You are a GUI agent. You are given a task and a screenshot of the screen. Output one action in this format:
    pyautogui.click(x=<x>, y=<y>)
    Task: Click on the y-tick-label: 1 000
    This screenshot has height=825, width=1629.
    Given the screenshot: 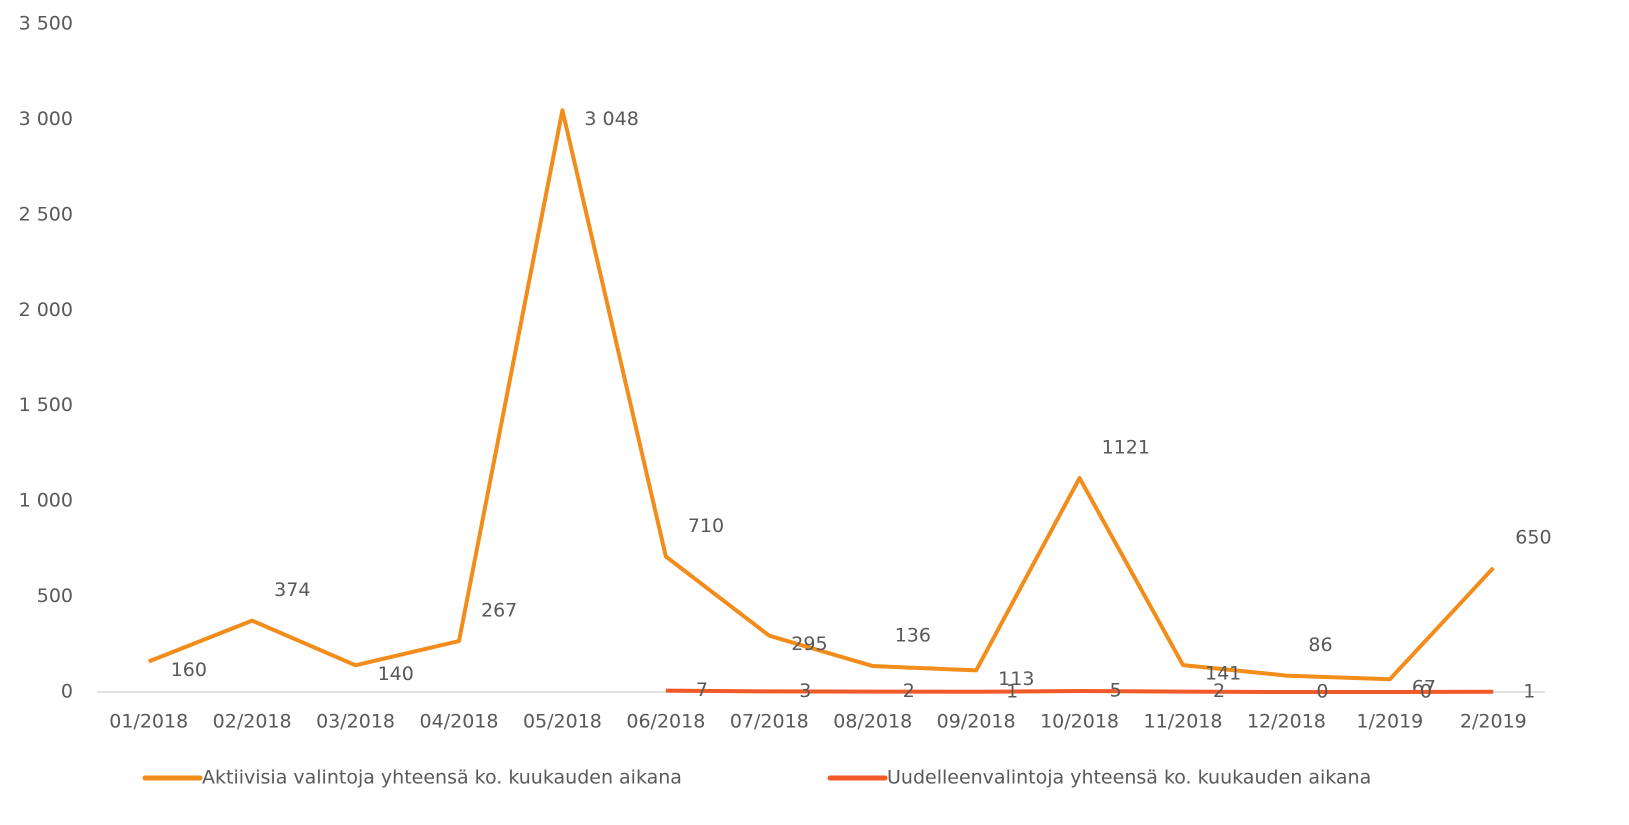 What is the action you would take?
    pyautogui.click(x=46, y=501)
    